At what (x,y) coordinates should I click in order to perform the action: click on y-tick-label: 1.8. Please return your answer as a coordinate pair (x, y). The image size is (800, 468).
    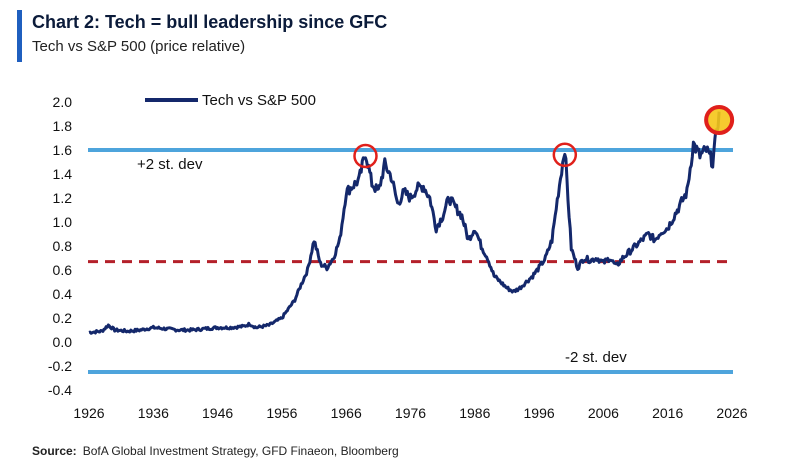
    Looking at the image, I should click on (63, 126).